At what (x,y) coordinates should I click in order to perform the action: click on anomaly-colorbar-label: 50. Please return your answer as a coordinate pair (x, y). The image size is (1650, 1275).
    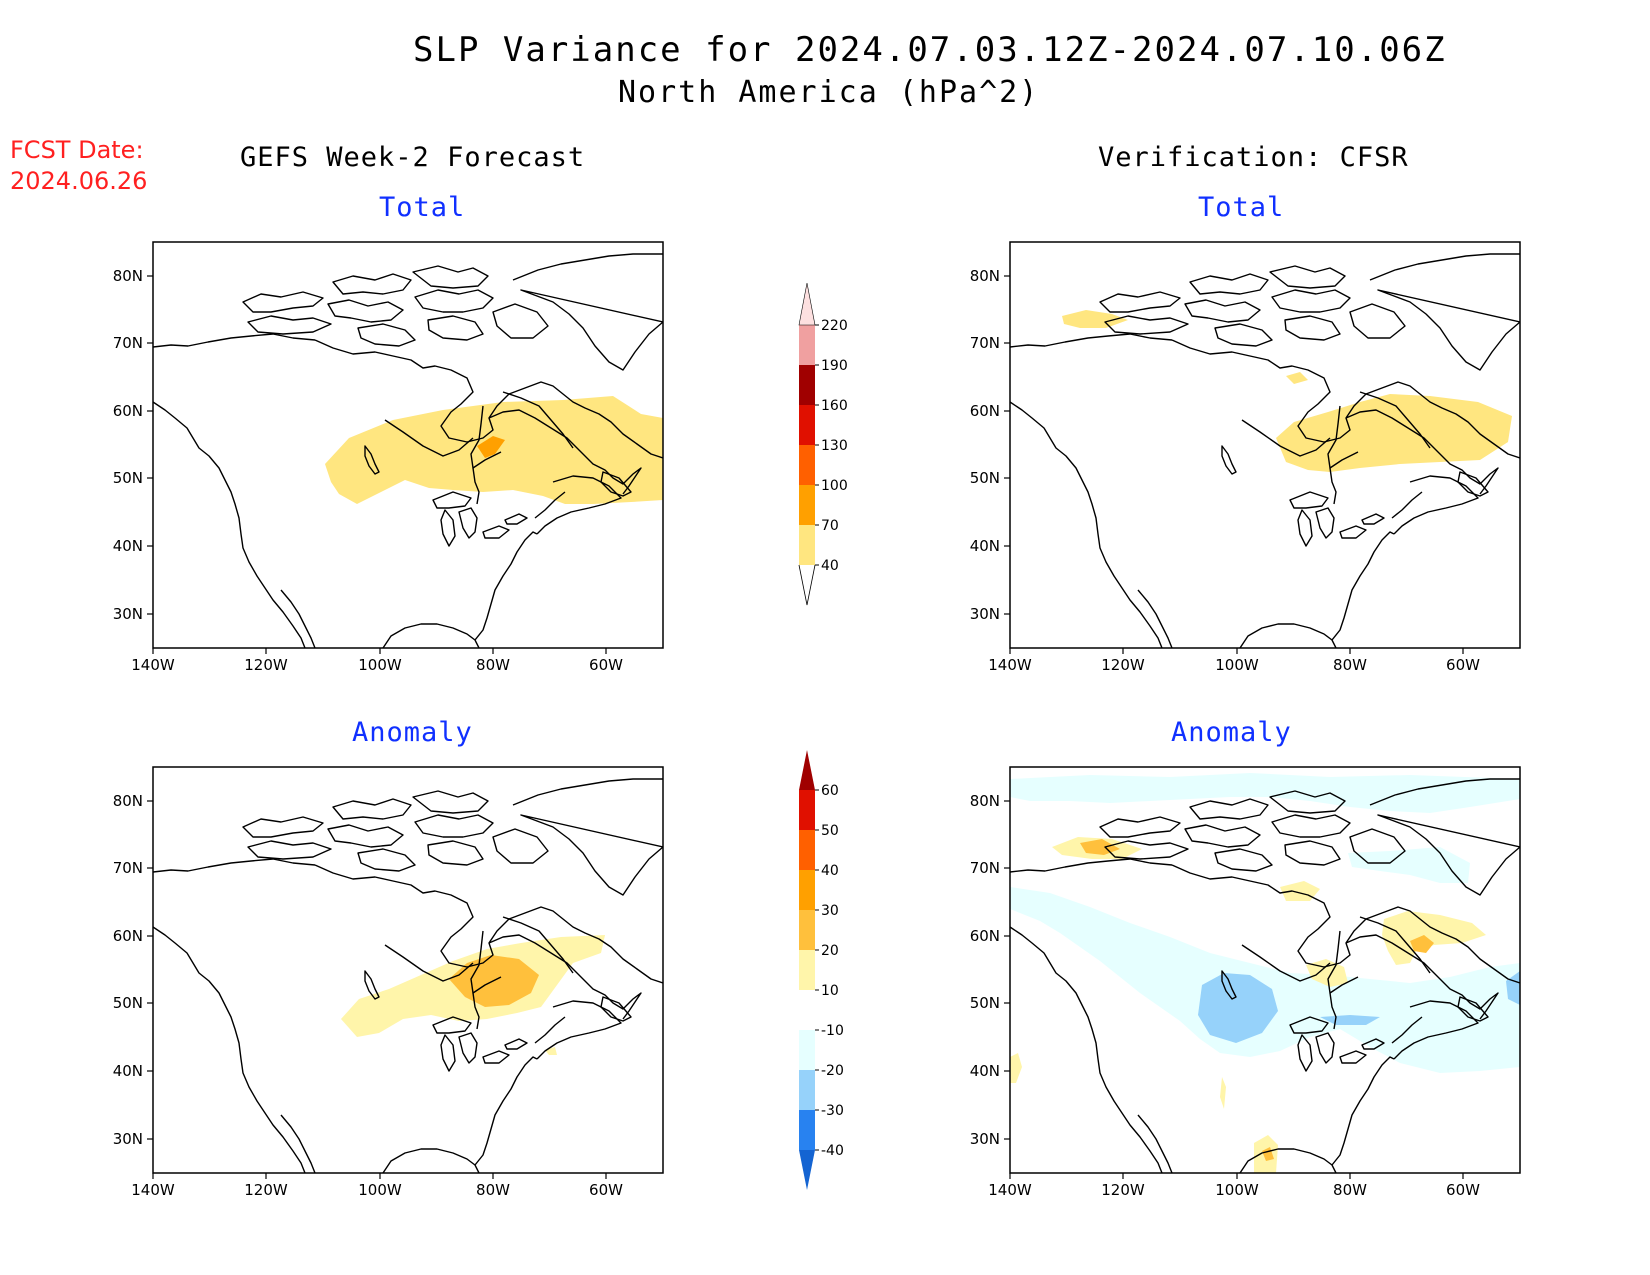
    Looking at the image, I should click on (830, 831).